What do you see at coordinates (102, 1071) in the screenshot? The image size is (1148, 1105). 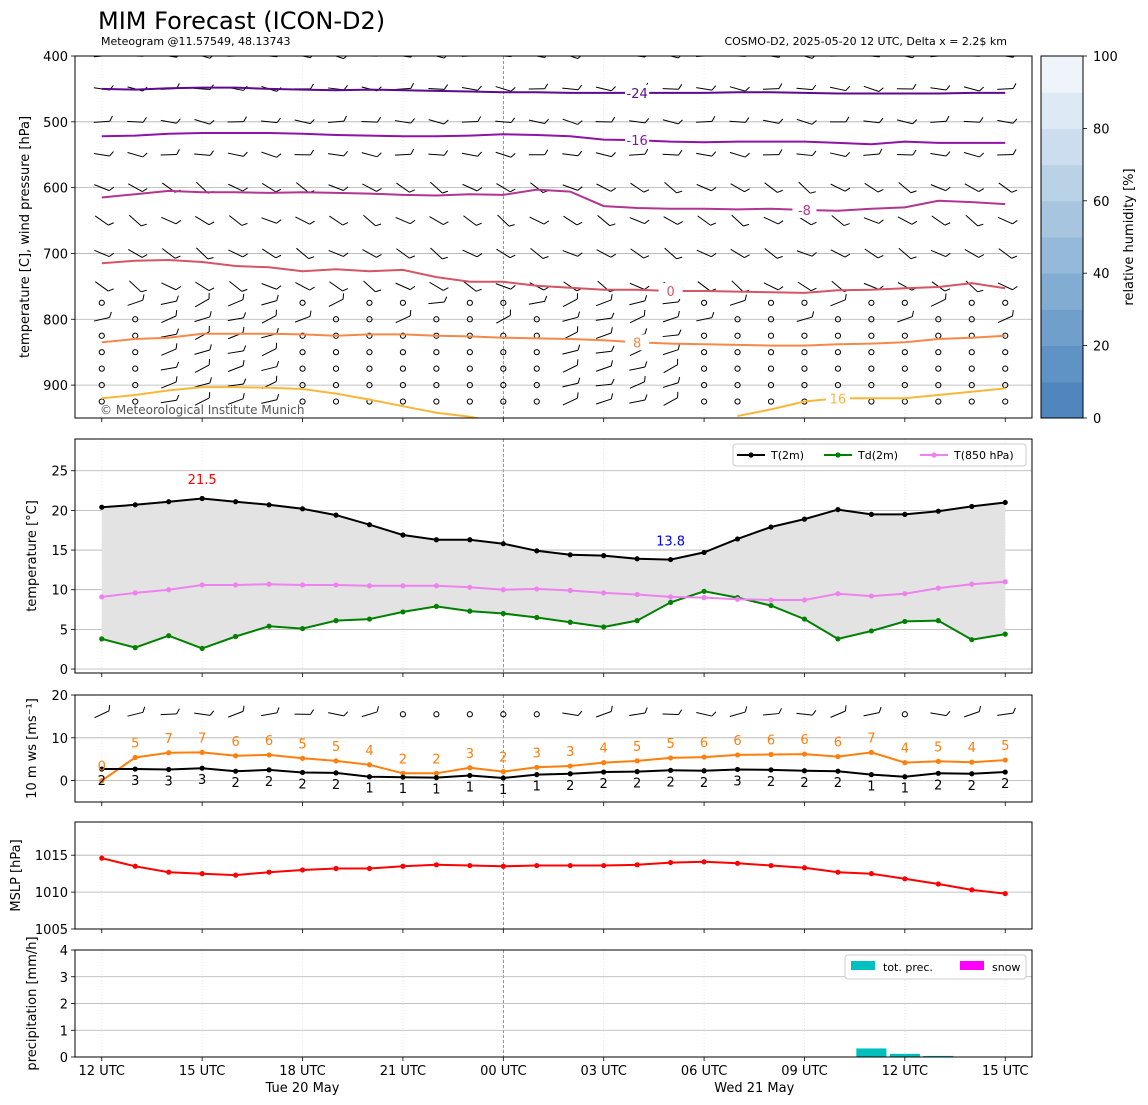 I see `x-tick-label: 12 UTC` at bounding box center [102, 1071].